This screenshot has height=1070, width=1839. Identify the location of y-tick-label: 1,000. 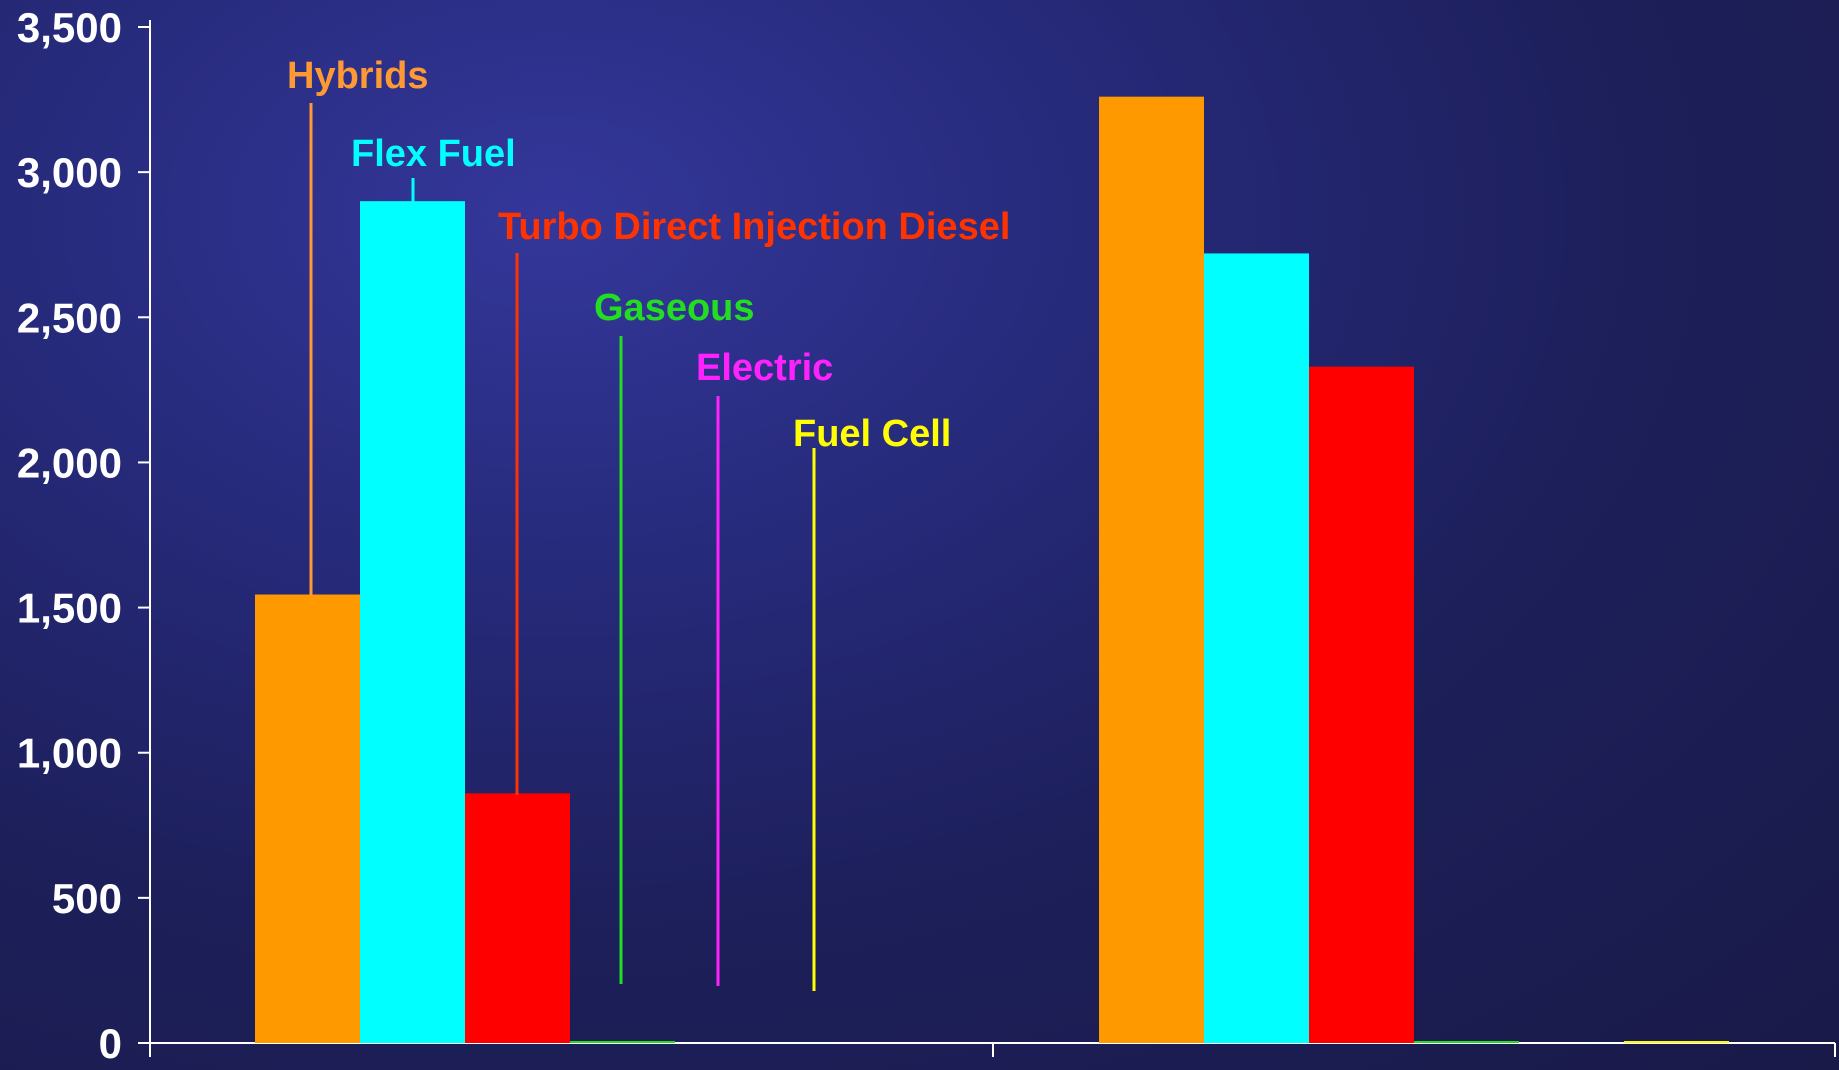
(69, 753).